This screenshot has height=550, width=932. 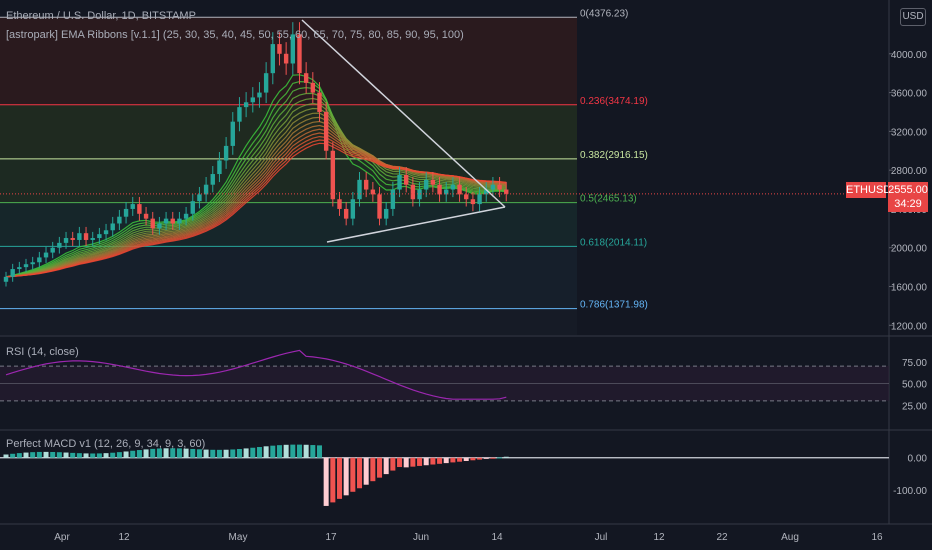 What do you see at coordinates (101, 16) in the screenshot?
I see `symbol-title: Ethereum / U.S. Dollar, 1D, BITSTAMP` at bounding box center [101, 16].